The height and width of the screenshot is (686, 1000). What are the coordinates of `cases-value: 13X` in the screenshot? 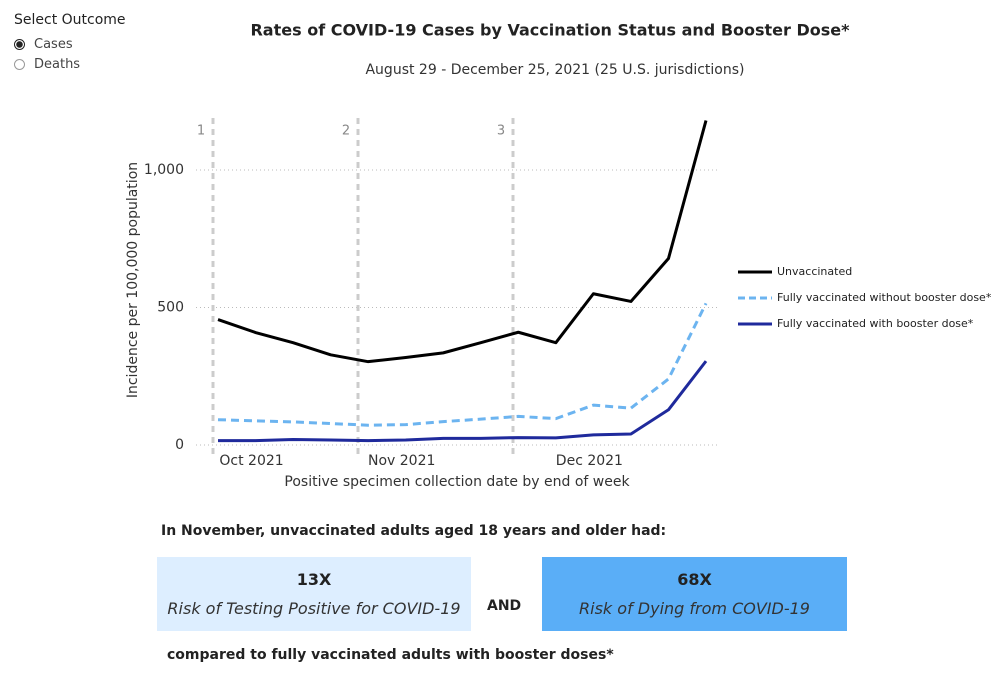 It's located at (314, 579).